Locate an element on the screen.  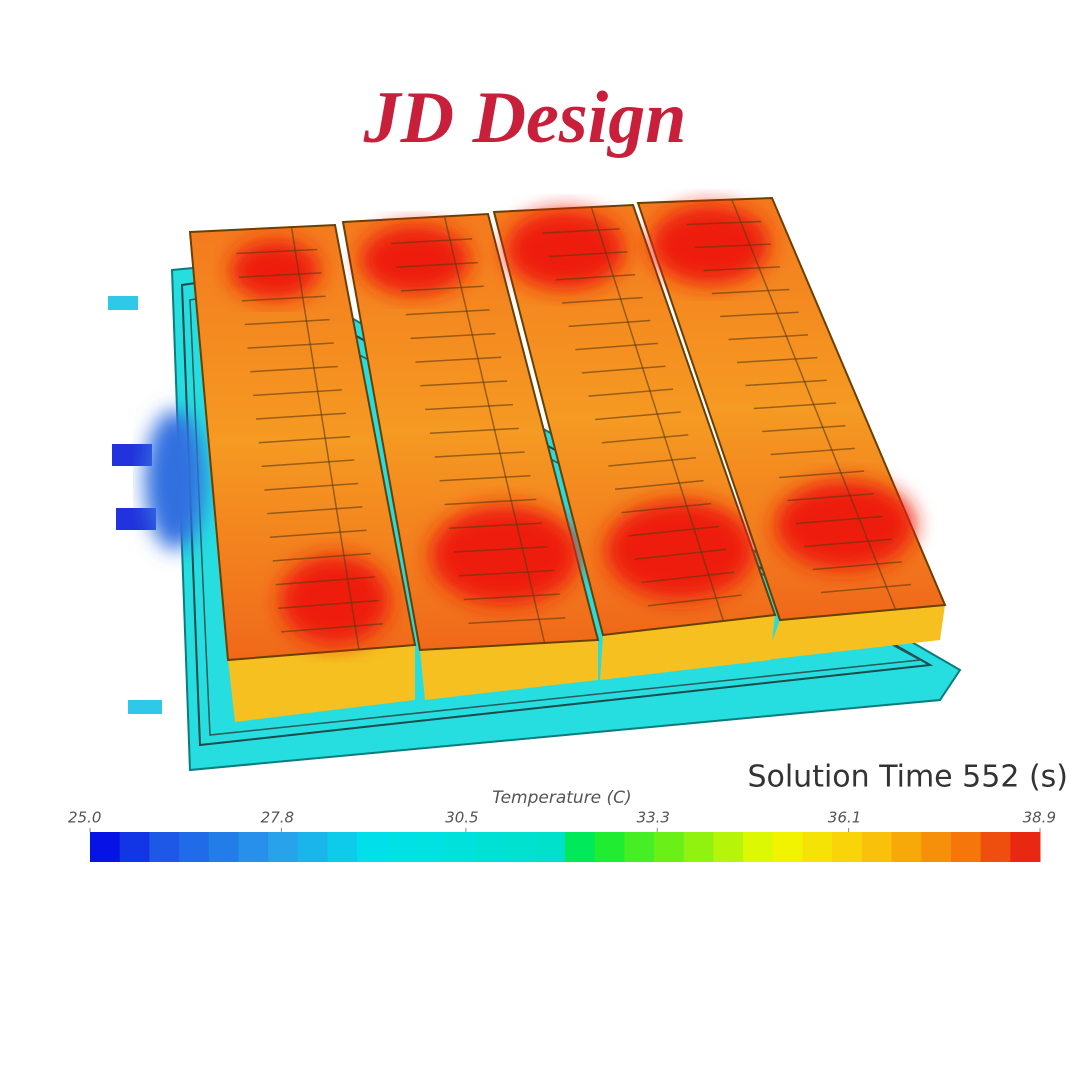
colorbar-tick-label: 33.3 is located at coordinates (653, 818).